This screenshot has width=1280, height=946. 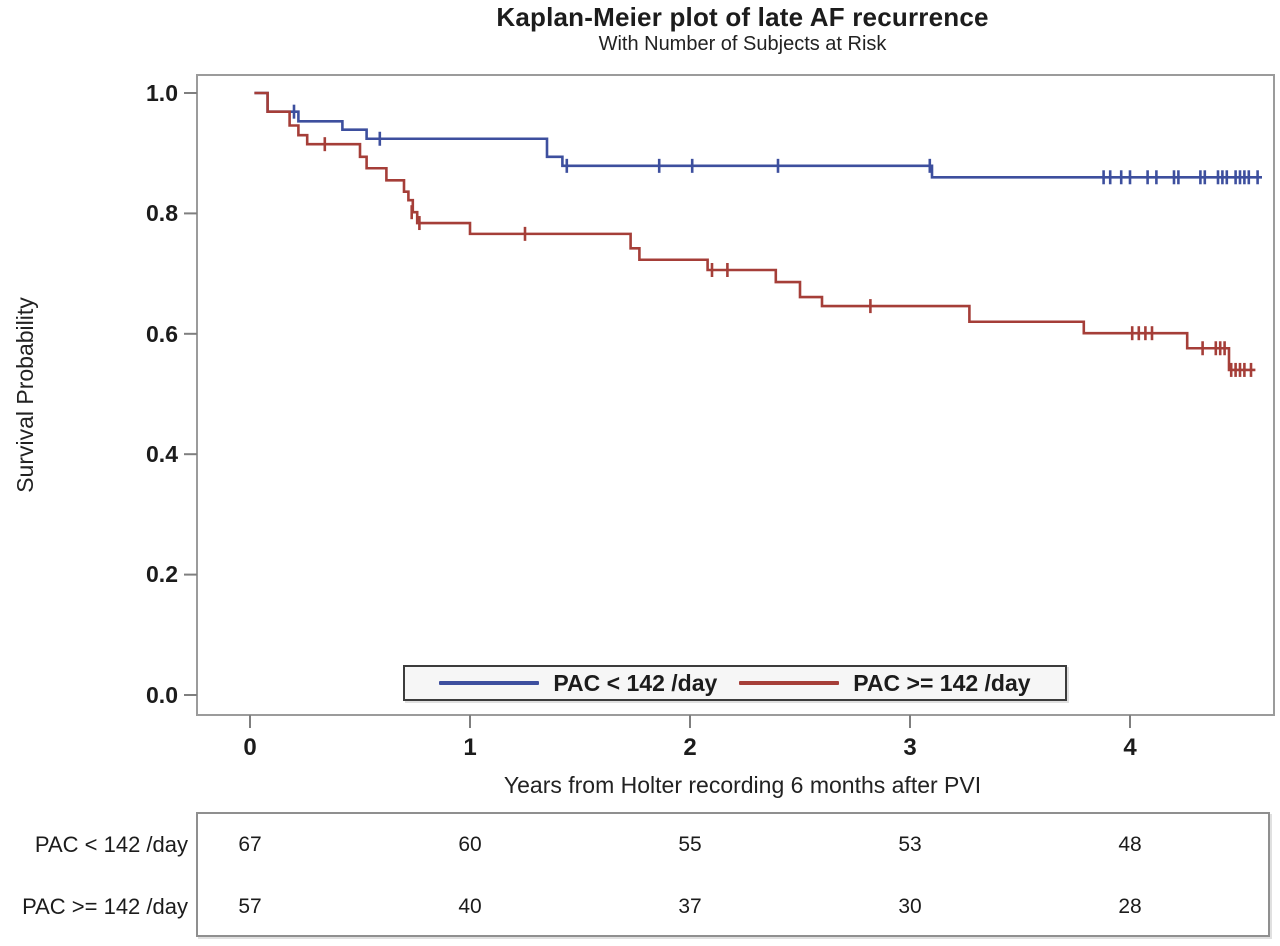 I want to click on legend: PAC < 142 /day PAC >= 142 /day, so click(x=735, y=683).